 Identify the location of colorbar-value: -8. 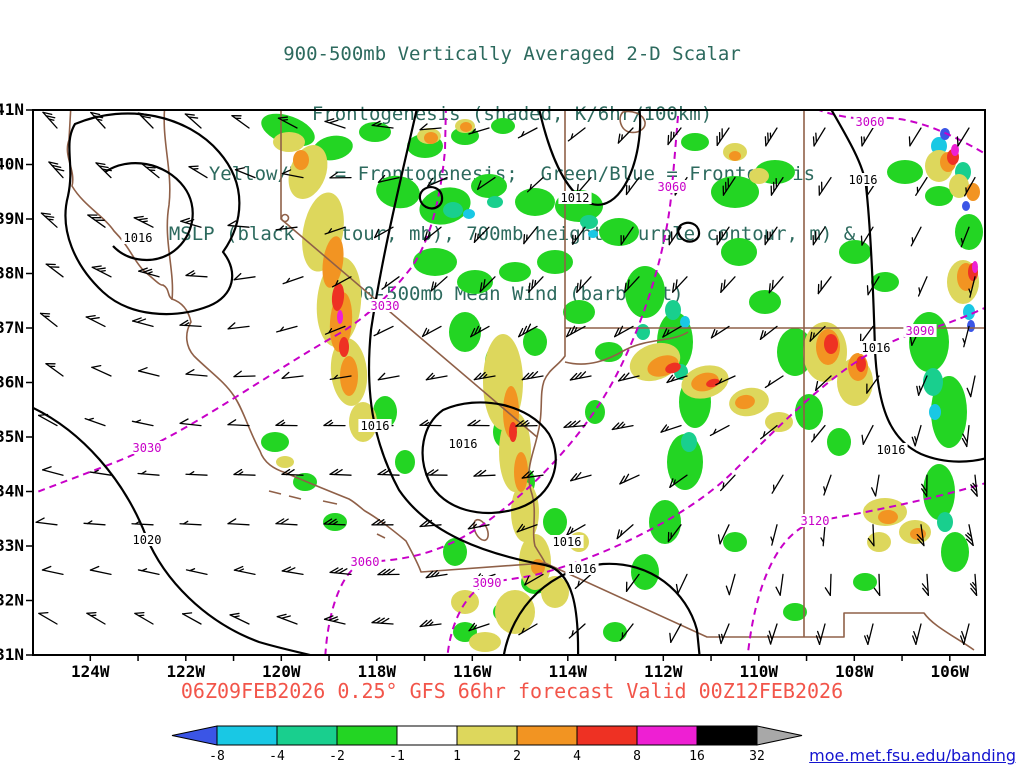
(217, 756).